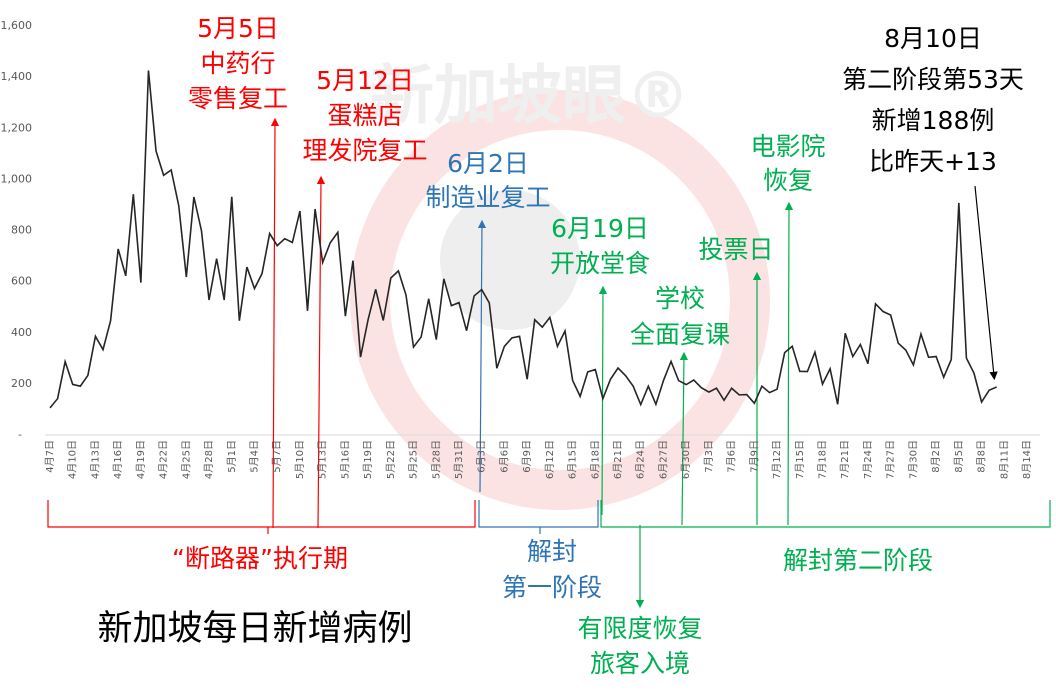  What do you see at coordinates (858, 560) in the screenshot?
I see `period-label: 解封第二阶段` at bounding box center [858, 560].